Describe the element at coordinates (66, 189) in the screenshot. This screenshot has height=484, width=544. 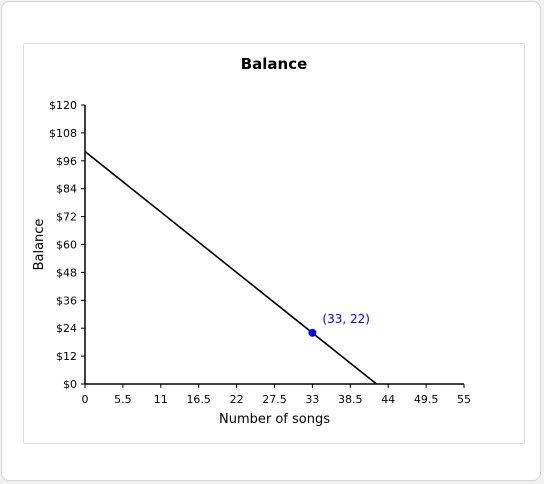
I see `y-tick-label: $84` at that location.